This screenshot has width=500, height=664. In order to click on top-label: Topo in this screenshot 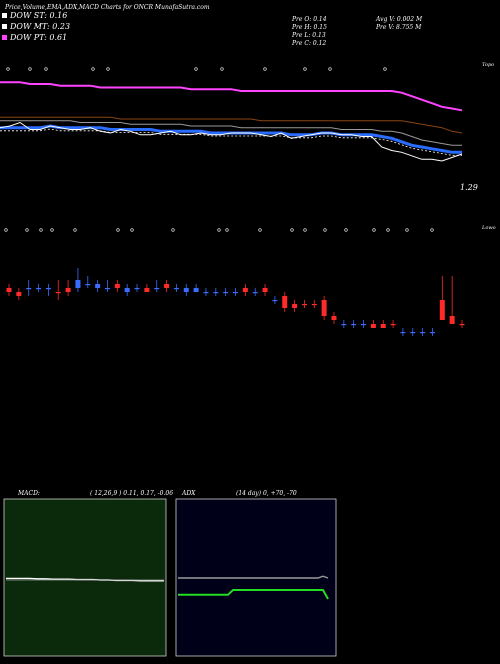, I will do `click(488, 65)`.